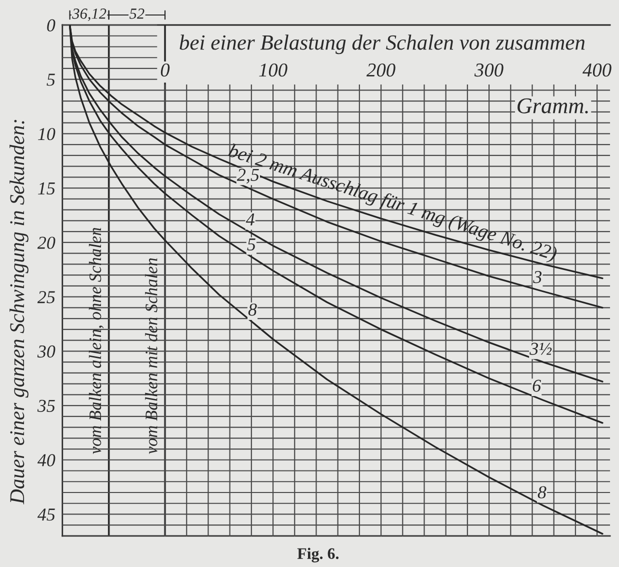 This screenshot has width=619, height=567. Describe the element at coordinates (19, 312) in the screenshot. I see `y-axis-title: Dauer einer ganzen Schwingung in Sekunden:` at that location.